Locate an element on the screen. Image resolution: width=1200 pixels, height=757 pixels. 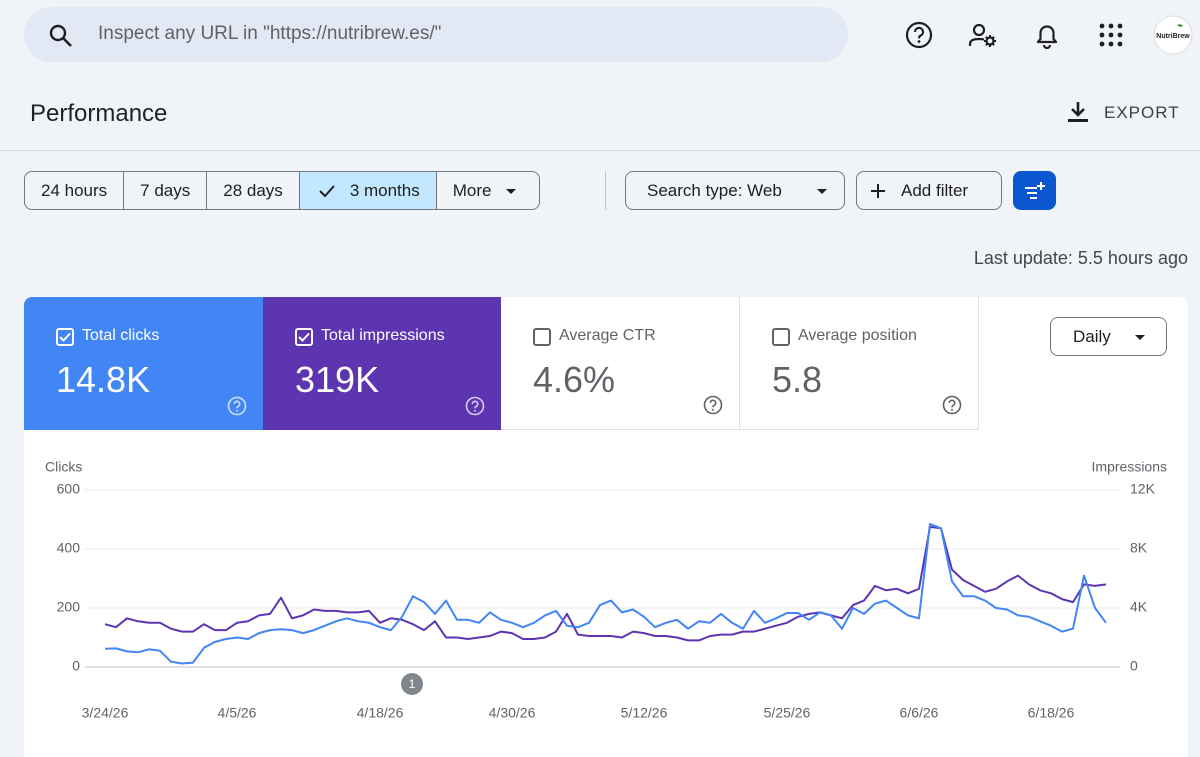
range-chip: 28 days is located at coordinates (253, 190).